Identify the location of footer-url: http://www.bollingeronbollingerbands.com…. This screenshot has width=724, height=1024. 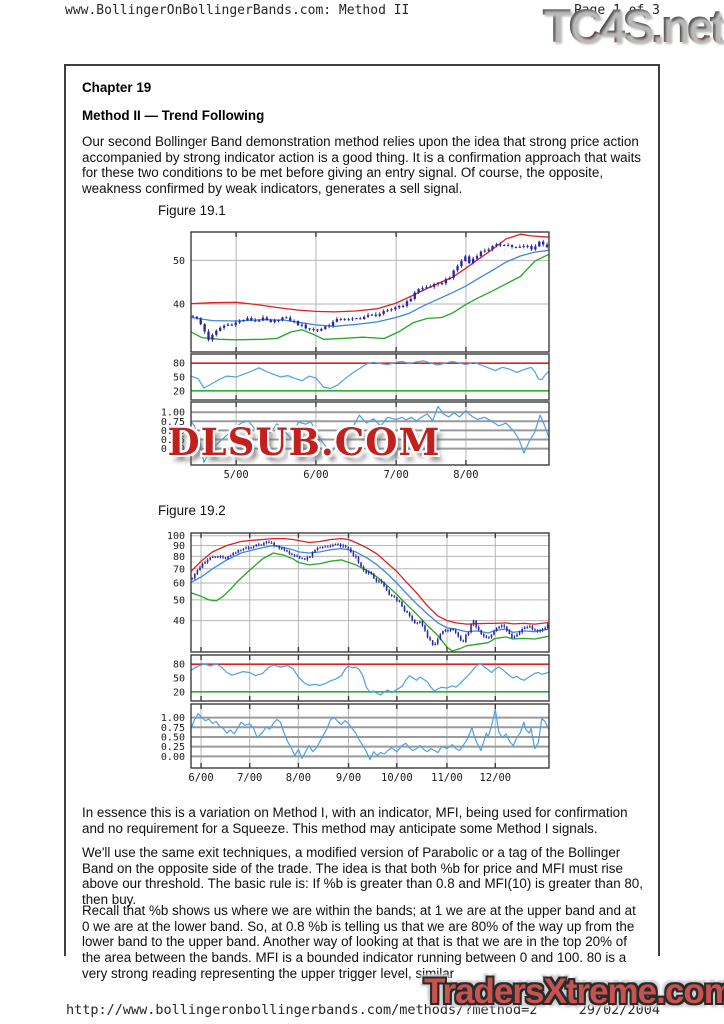
(302, 1010).